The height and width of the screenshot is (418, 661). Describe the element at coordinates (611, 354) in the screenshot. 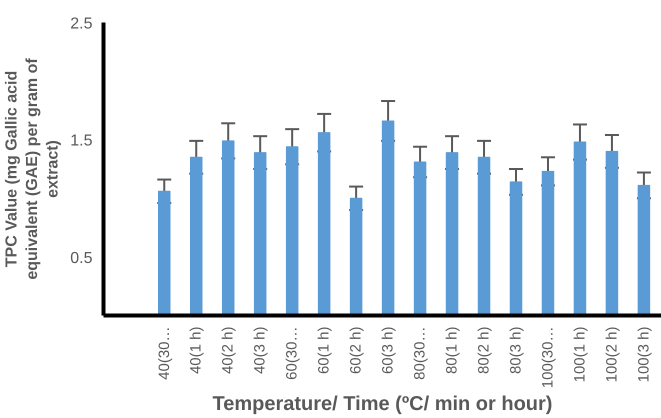

I see `x-tick-label: 100(2 h)` at that location.